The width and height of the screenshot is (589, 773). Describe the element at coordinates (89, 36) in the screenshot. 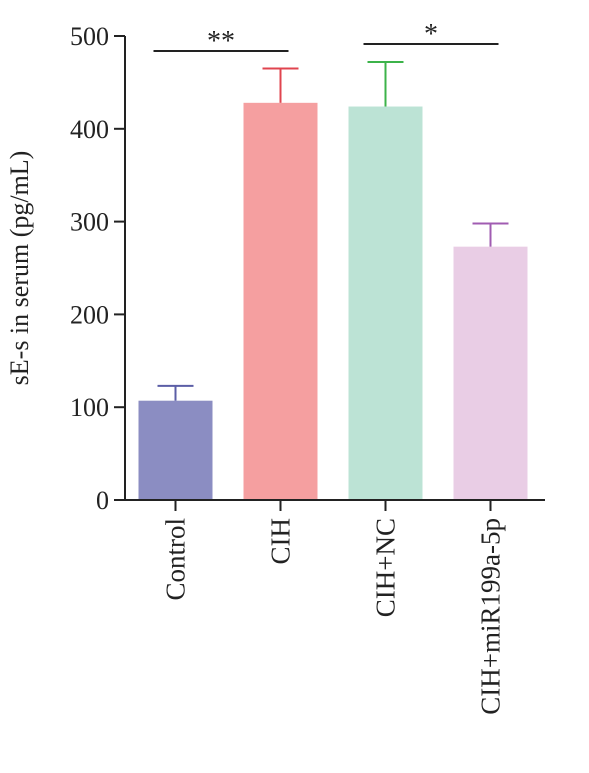

I see `y-tick-label: 500` at that location.